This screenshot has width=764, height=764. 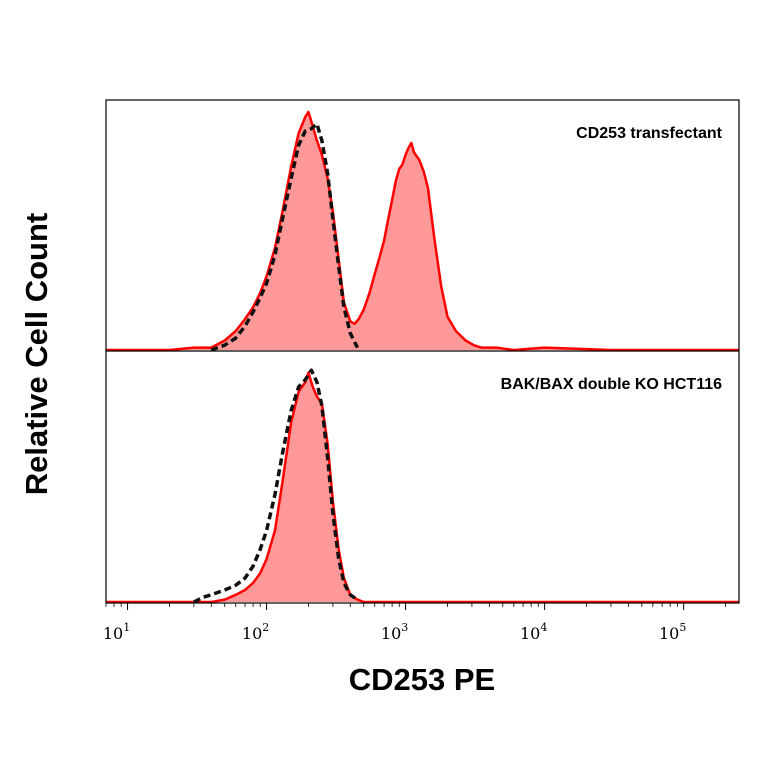 I want to click on x-tick-label-1: 10², so click(x=255, y=632).